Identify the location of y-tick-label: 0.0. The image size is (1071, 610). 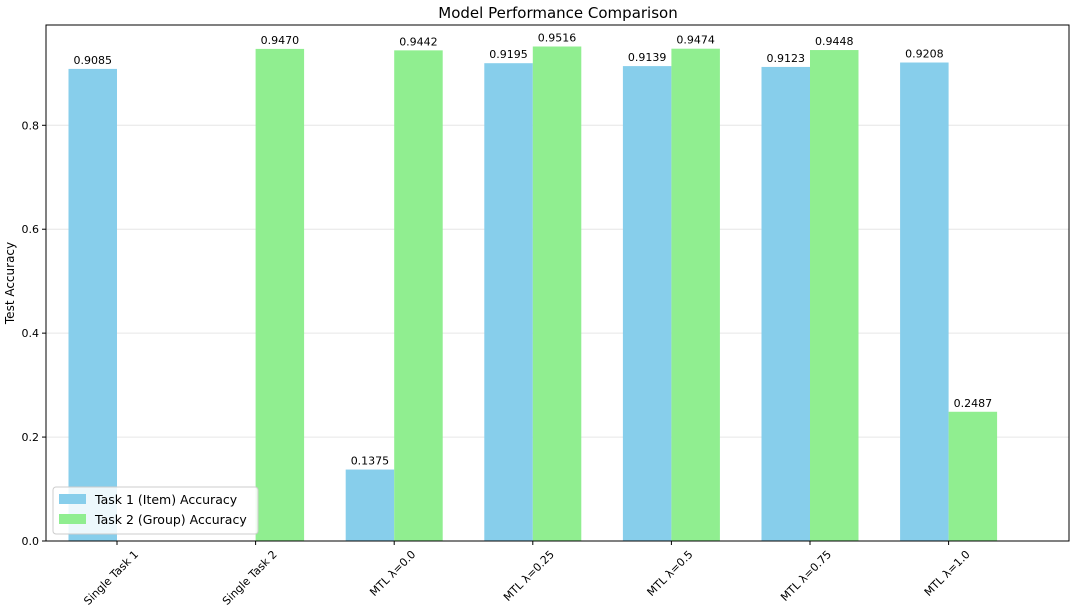
(31, 541).